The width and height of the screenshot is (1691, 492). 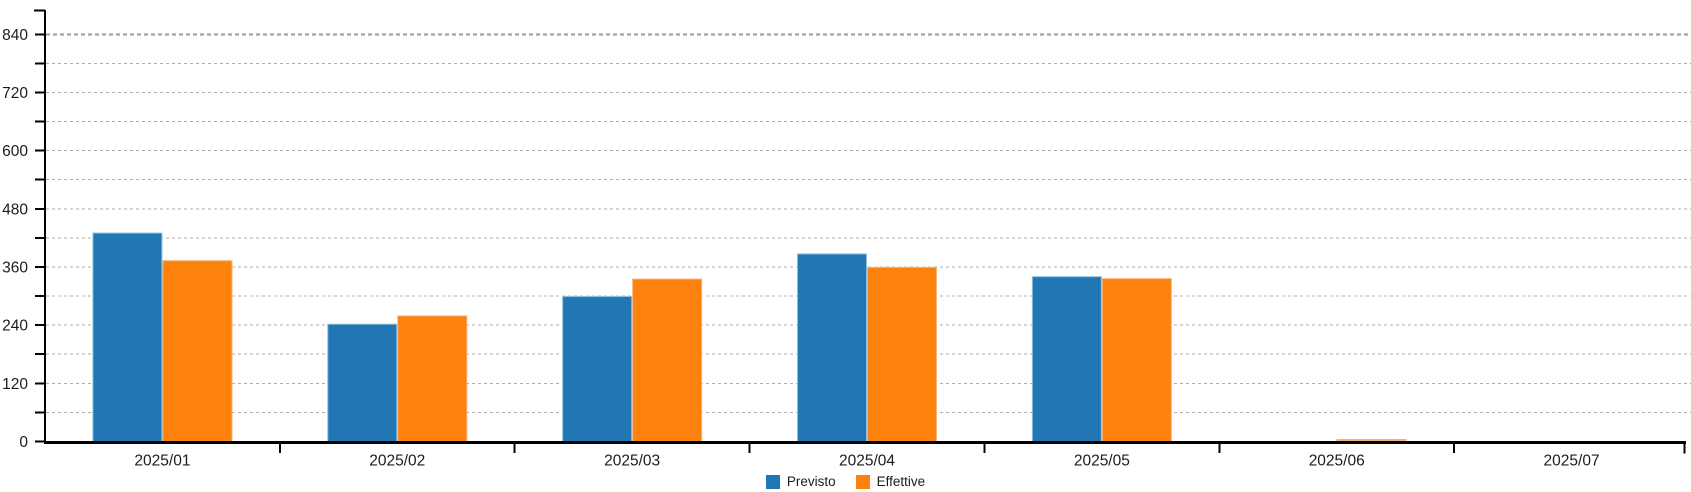 What do you see at coordinates (772, 482) in the screenshot?
I see `legend-swatch-previsto-icon` at bounding box center [772, 482].